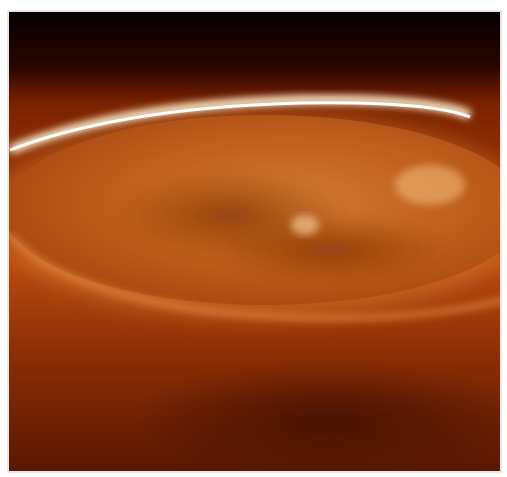  I want to click on dark-patch, so click(330, 250).